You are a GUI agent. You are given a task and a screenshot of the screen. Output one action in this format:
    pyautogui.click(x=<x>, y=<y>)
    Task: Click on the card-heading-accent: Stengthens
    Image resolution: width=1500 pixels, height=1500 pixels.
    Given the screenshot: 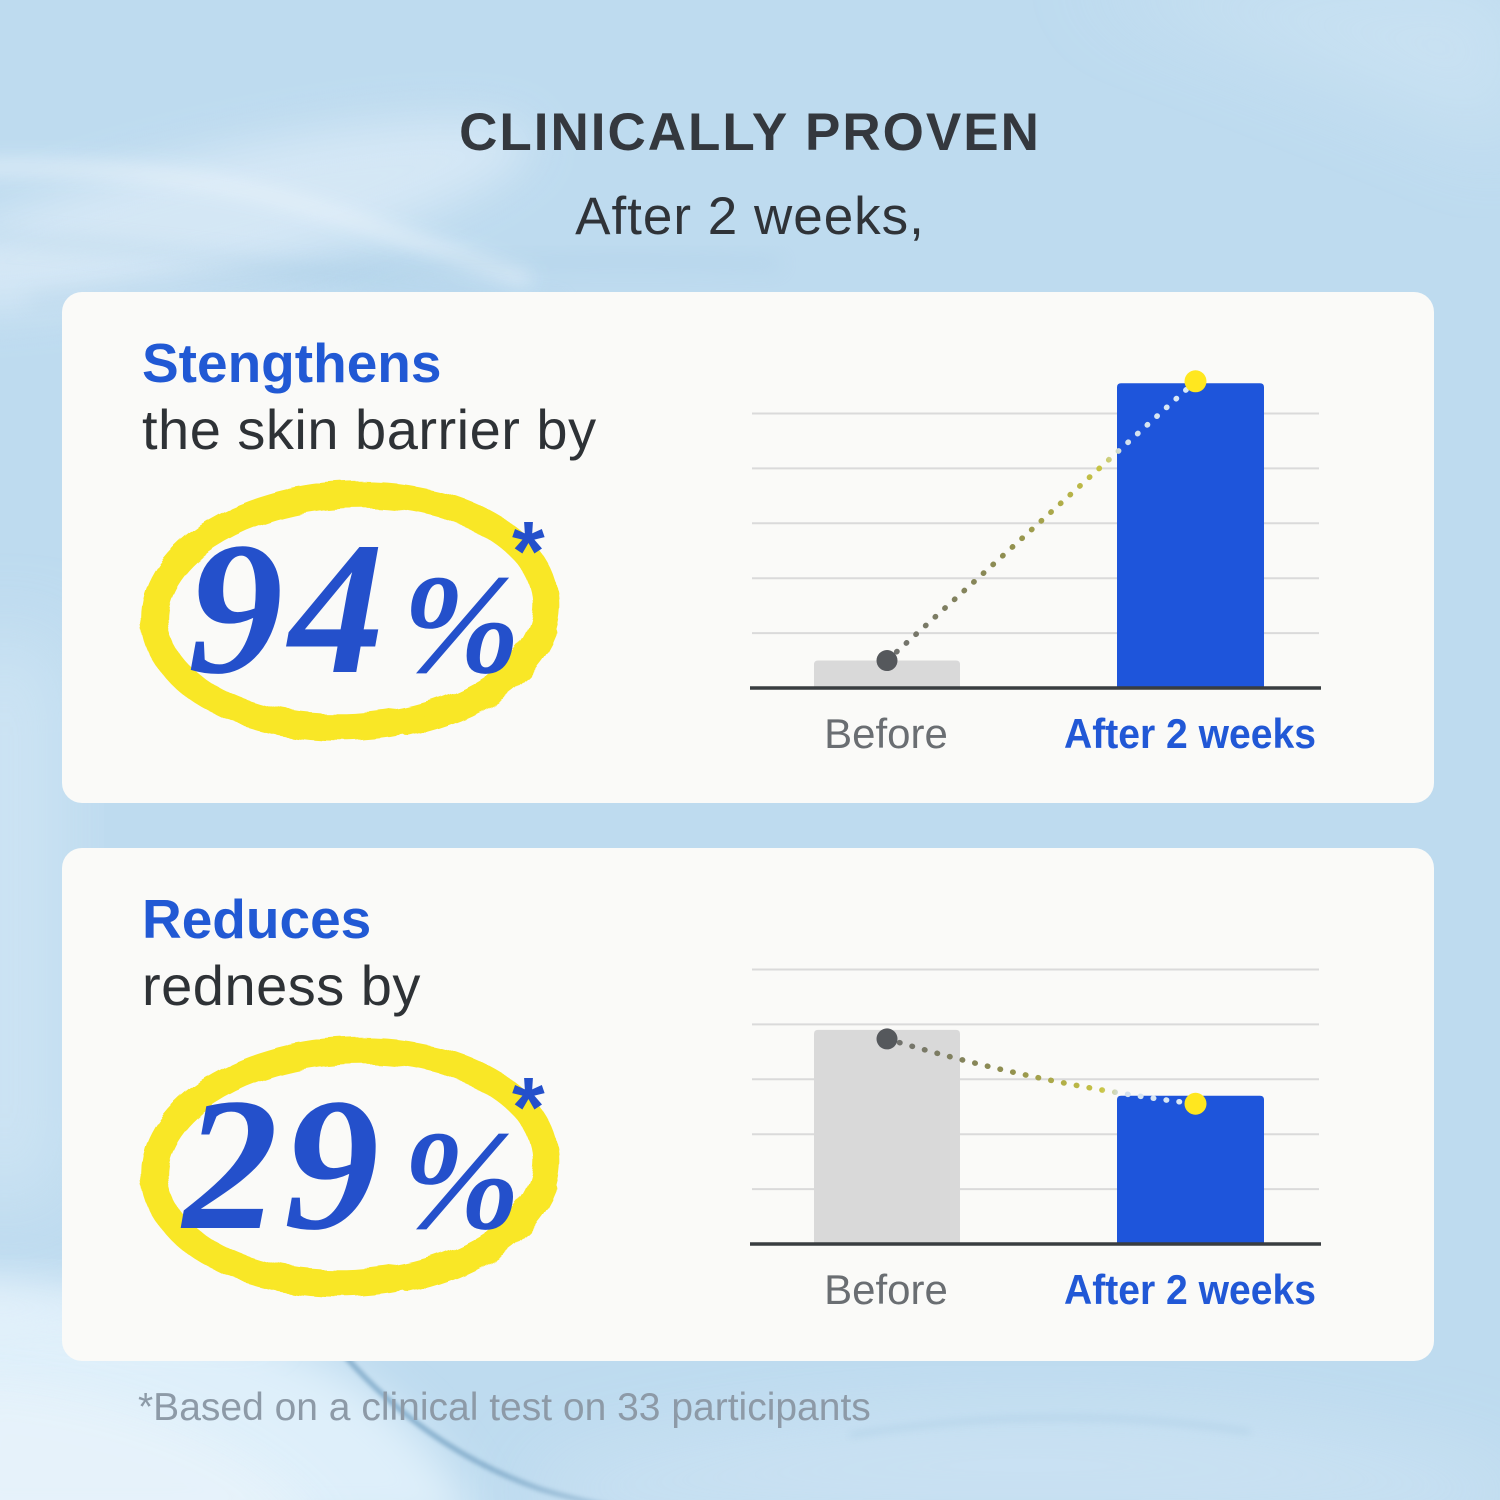 What is the action you would take?
    pyautogui.click(x=292, y=363)
    